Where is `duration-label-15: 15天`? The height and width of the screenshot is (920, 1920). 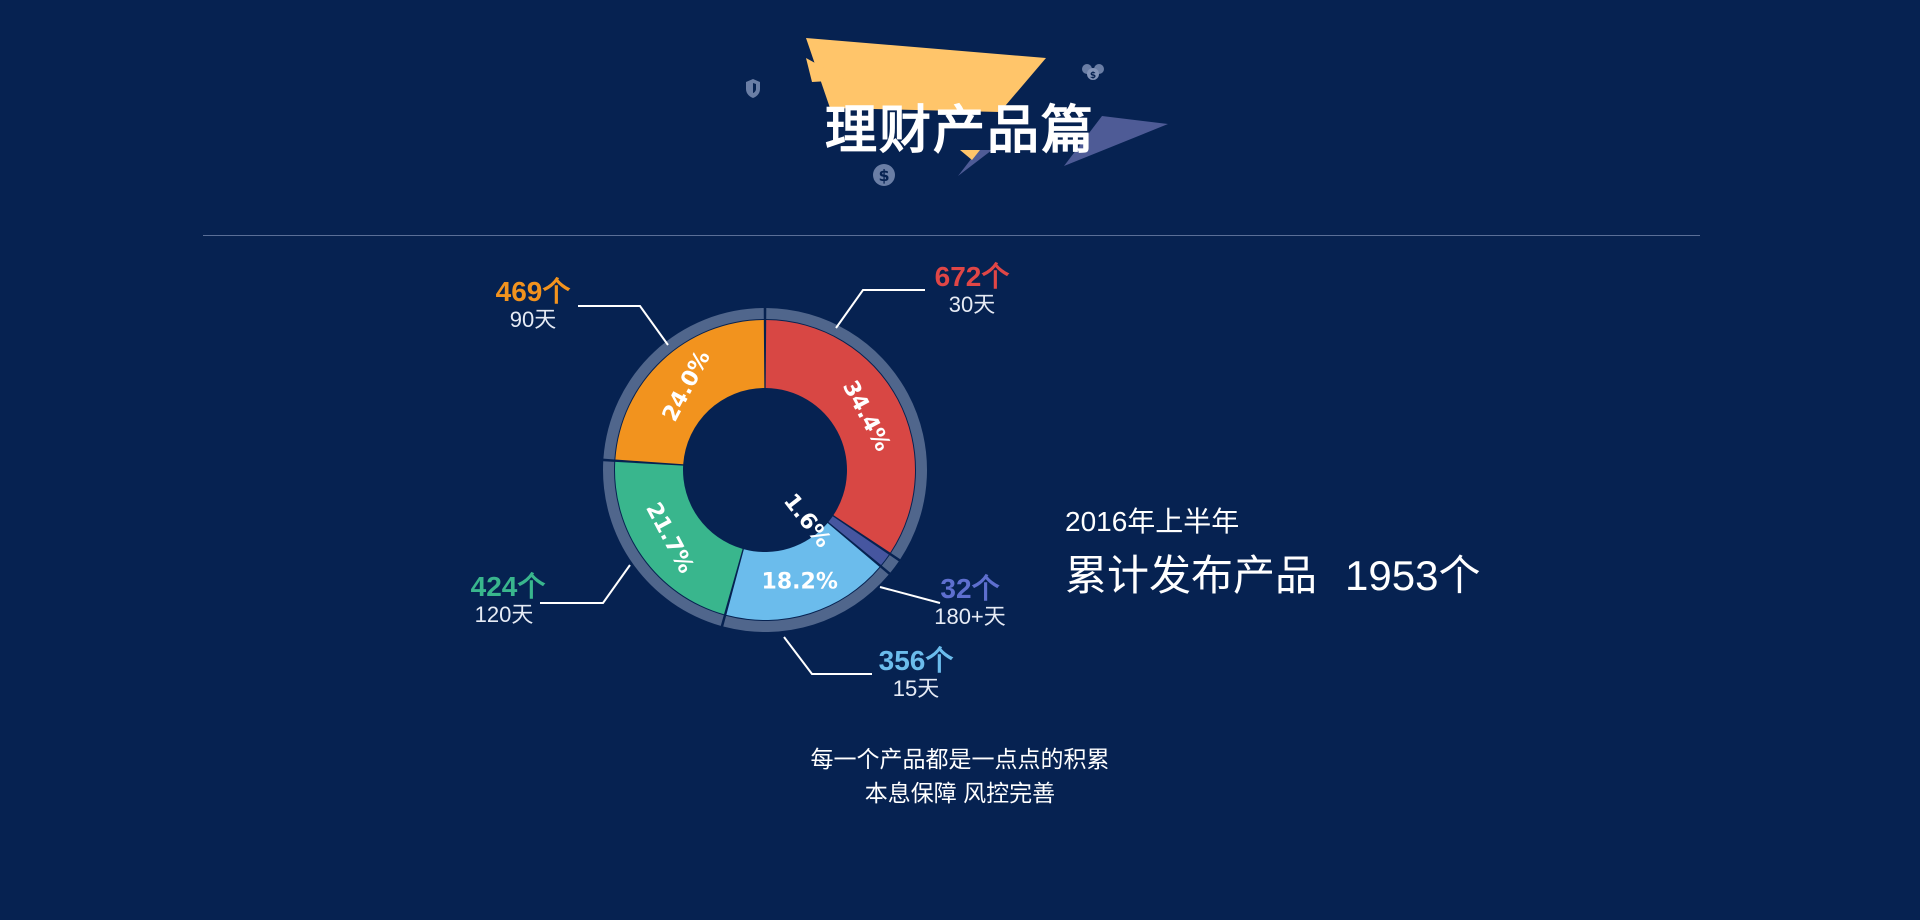 duration-label-15: 15天 is located at coordinates (916, 688).